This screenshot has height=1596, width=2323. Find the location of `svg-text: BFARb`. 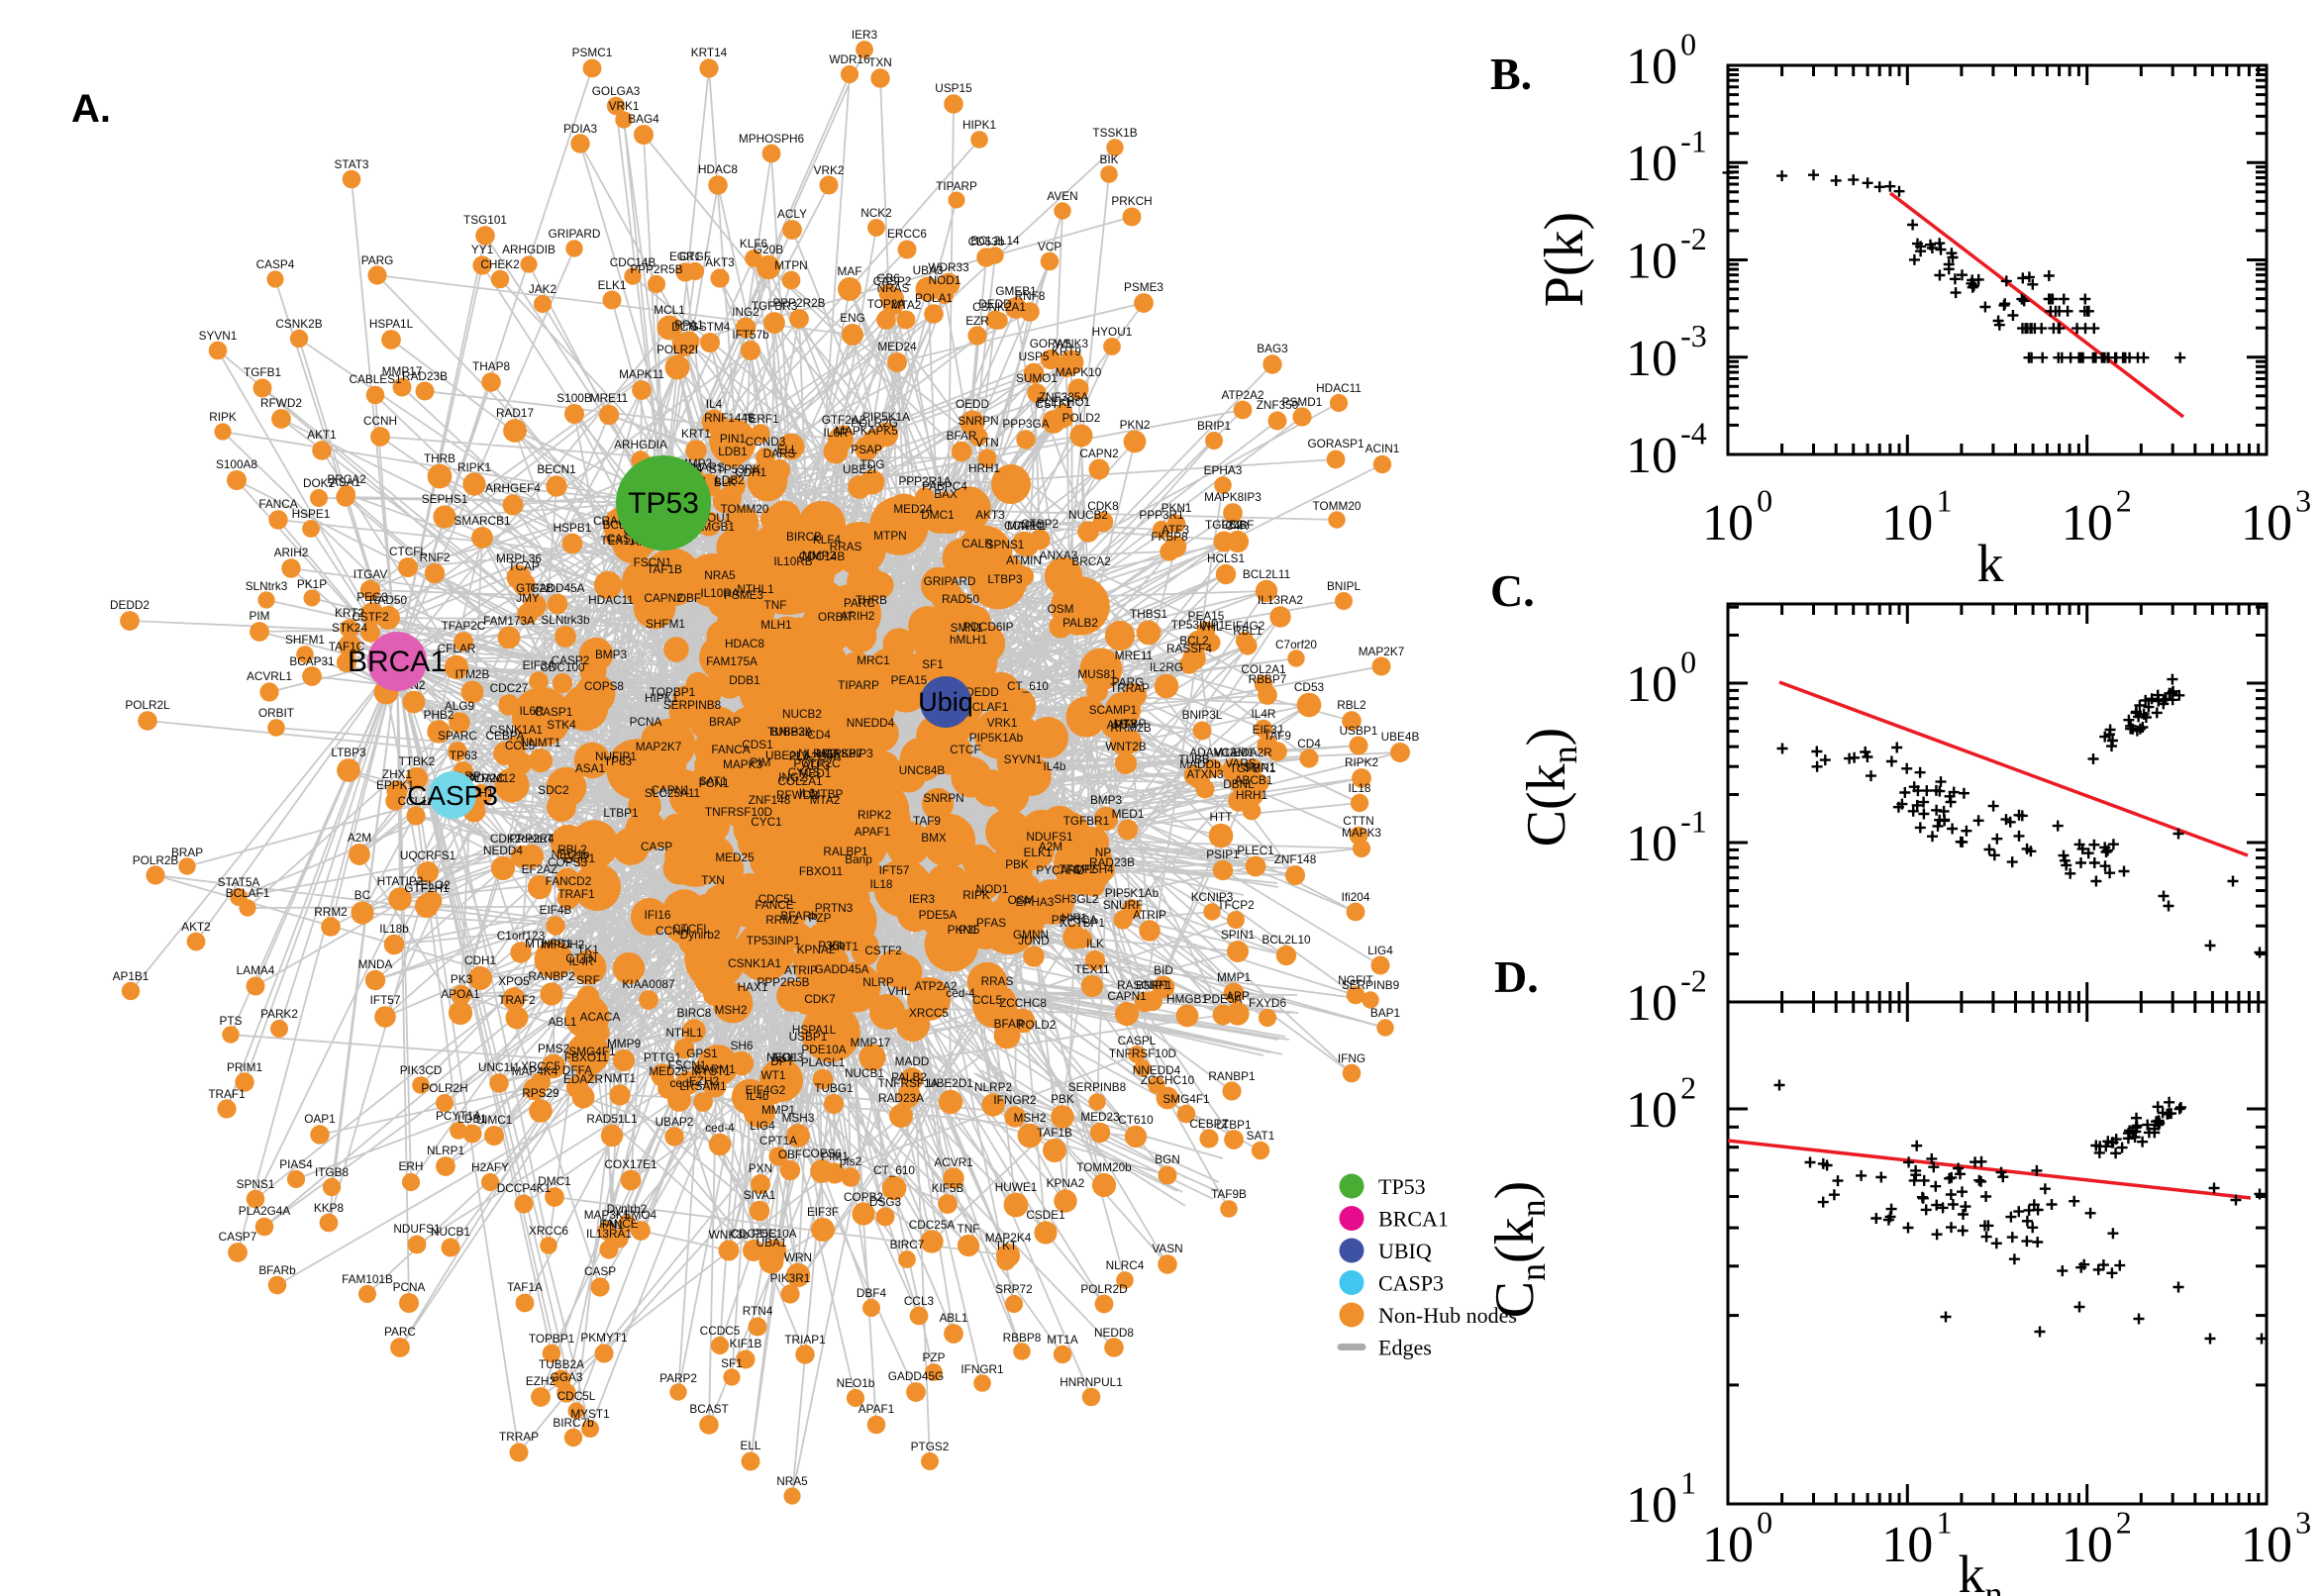

svg-text: BFARb is located at coordinates (799, 916).